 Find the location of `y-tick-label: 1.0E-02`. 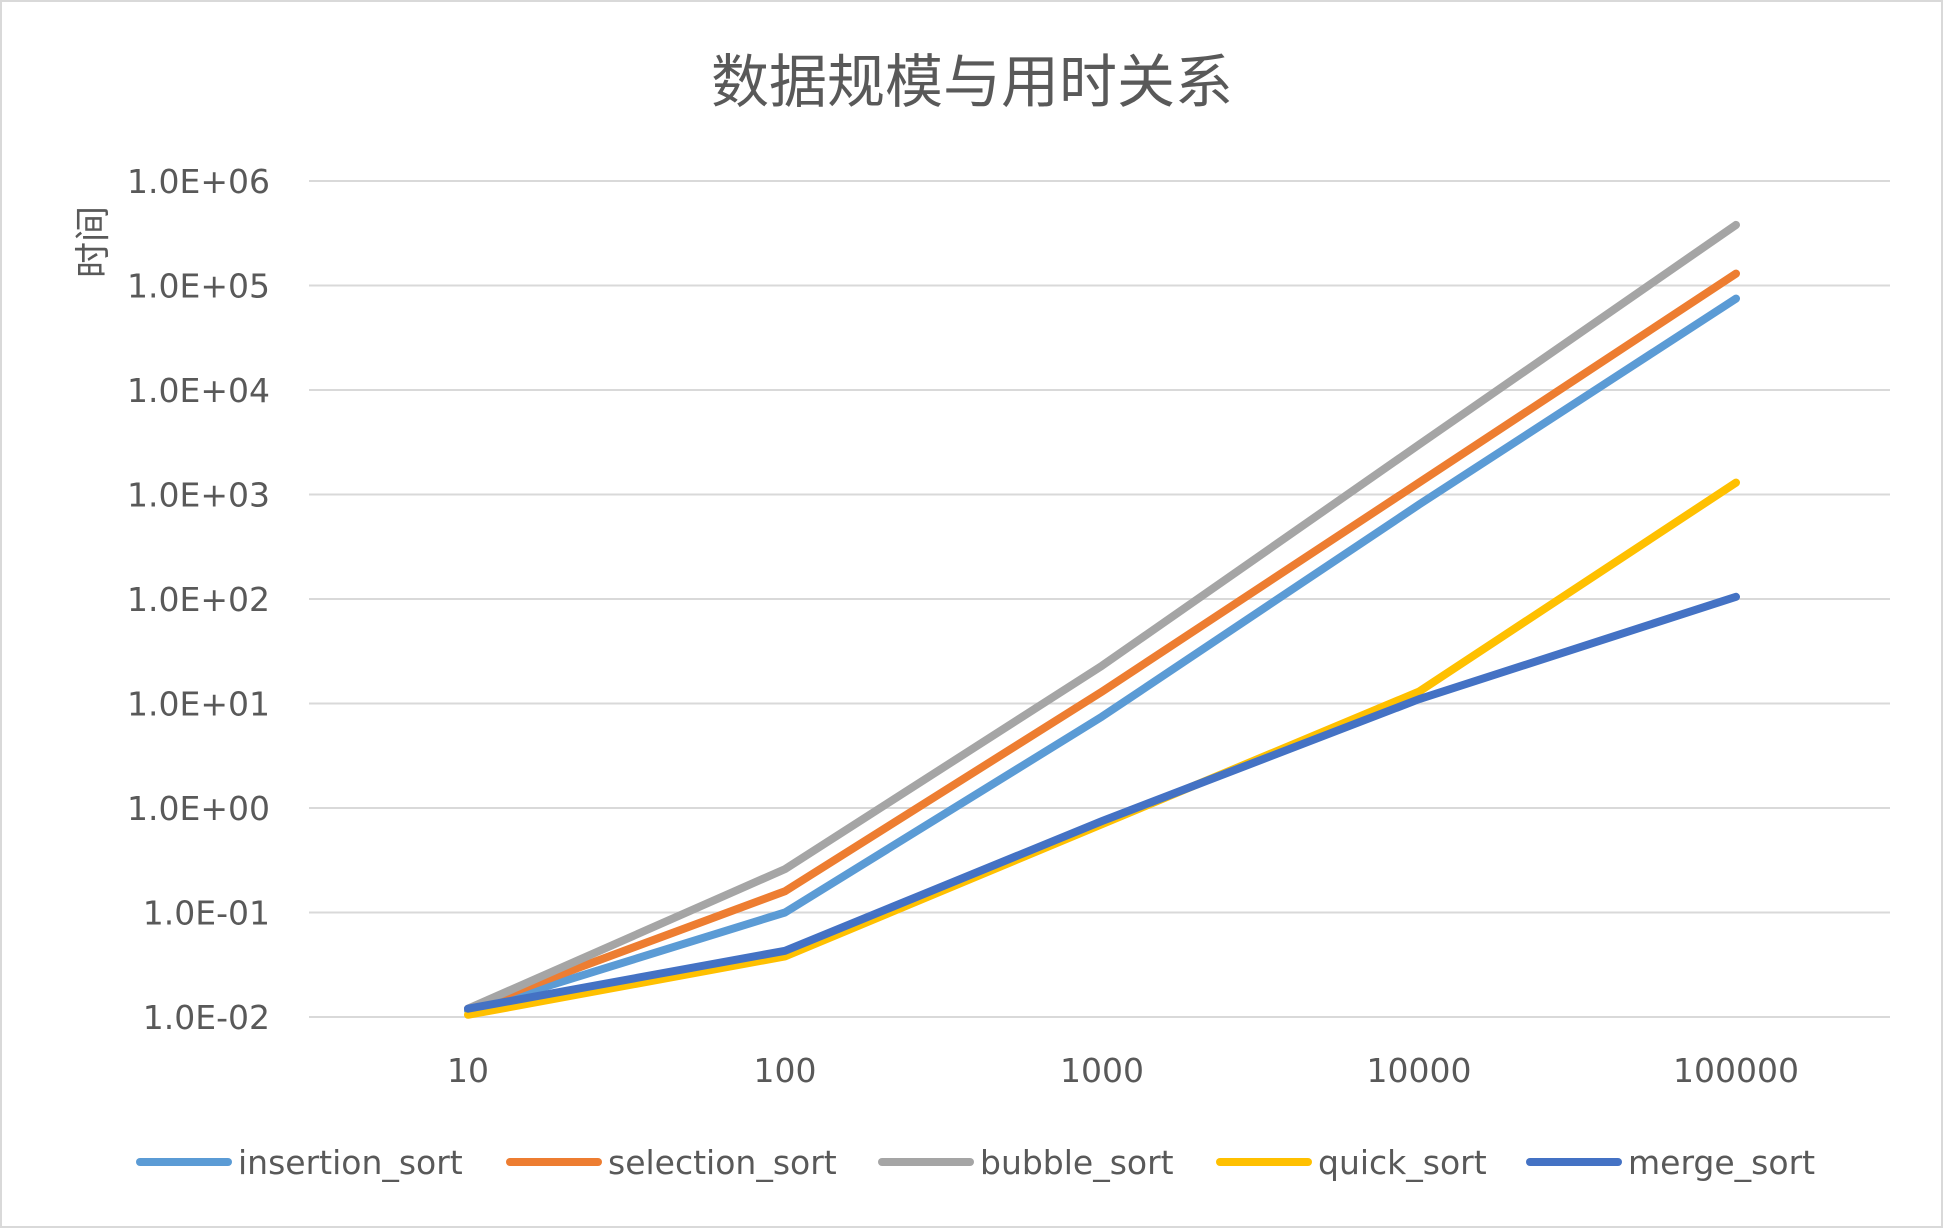

y-tick-label: 1.0E-02 is located at coordinates (206, 1017).